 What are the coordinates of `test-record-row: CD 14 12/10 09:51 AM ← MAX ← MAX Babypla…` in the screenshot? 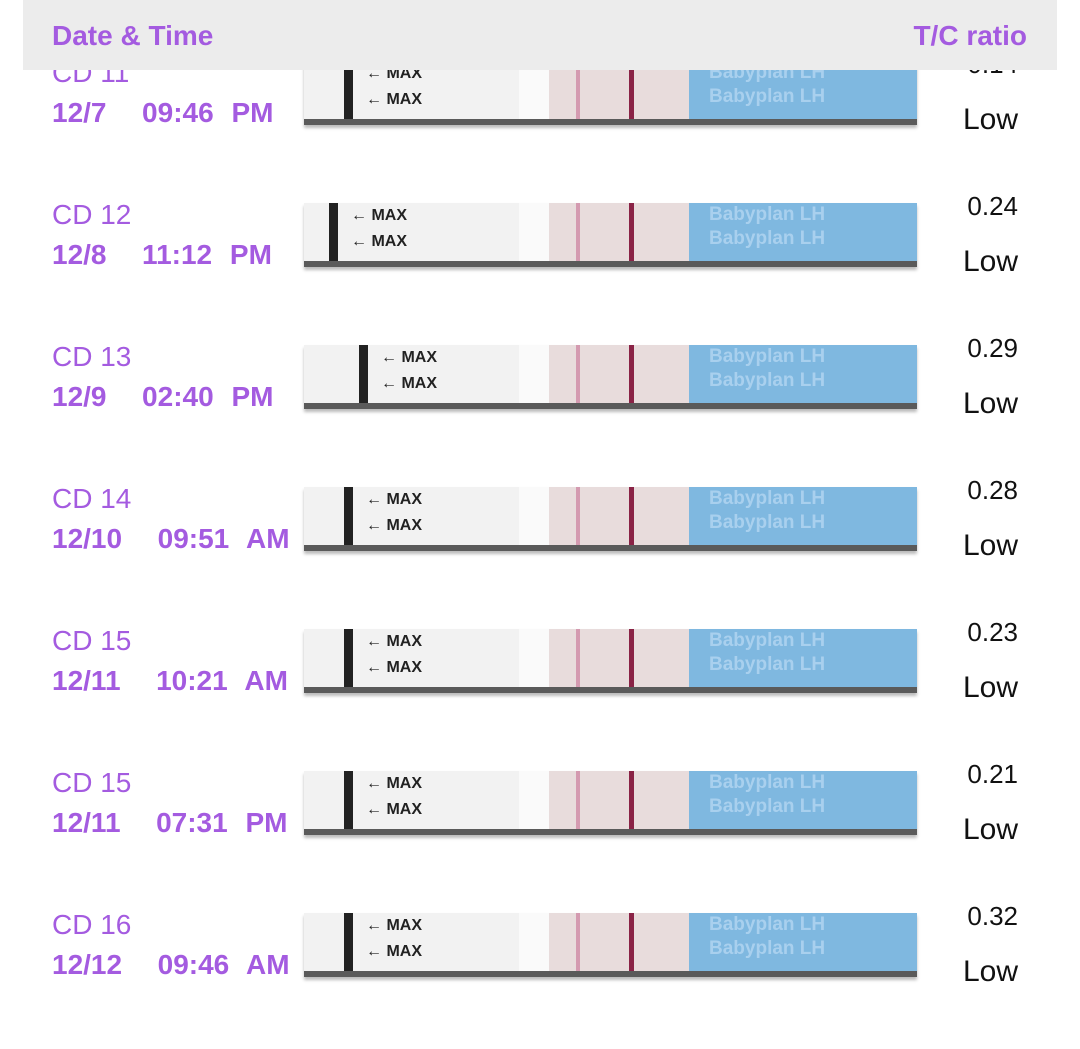 It's located at (540, 543).